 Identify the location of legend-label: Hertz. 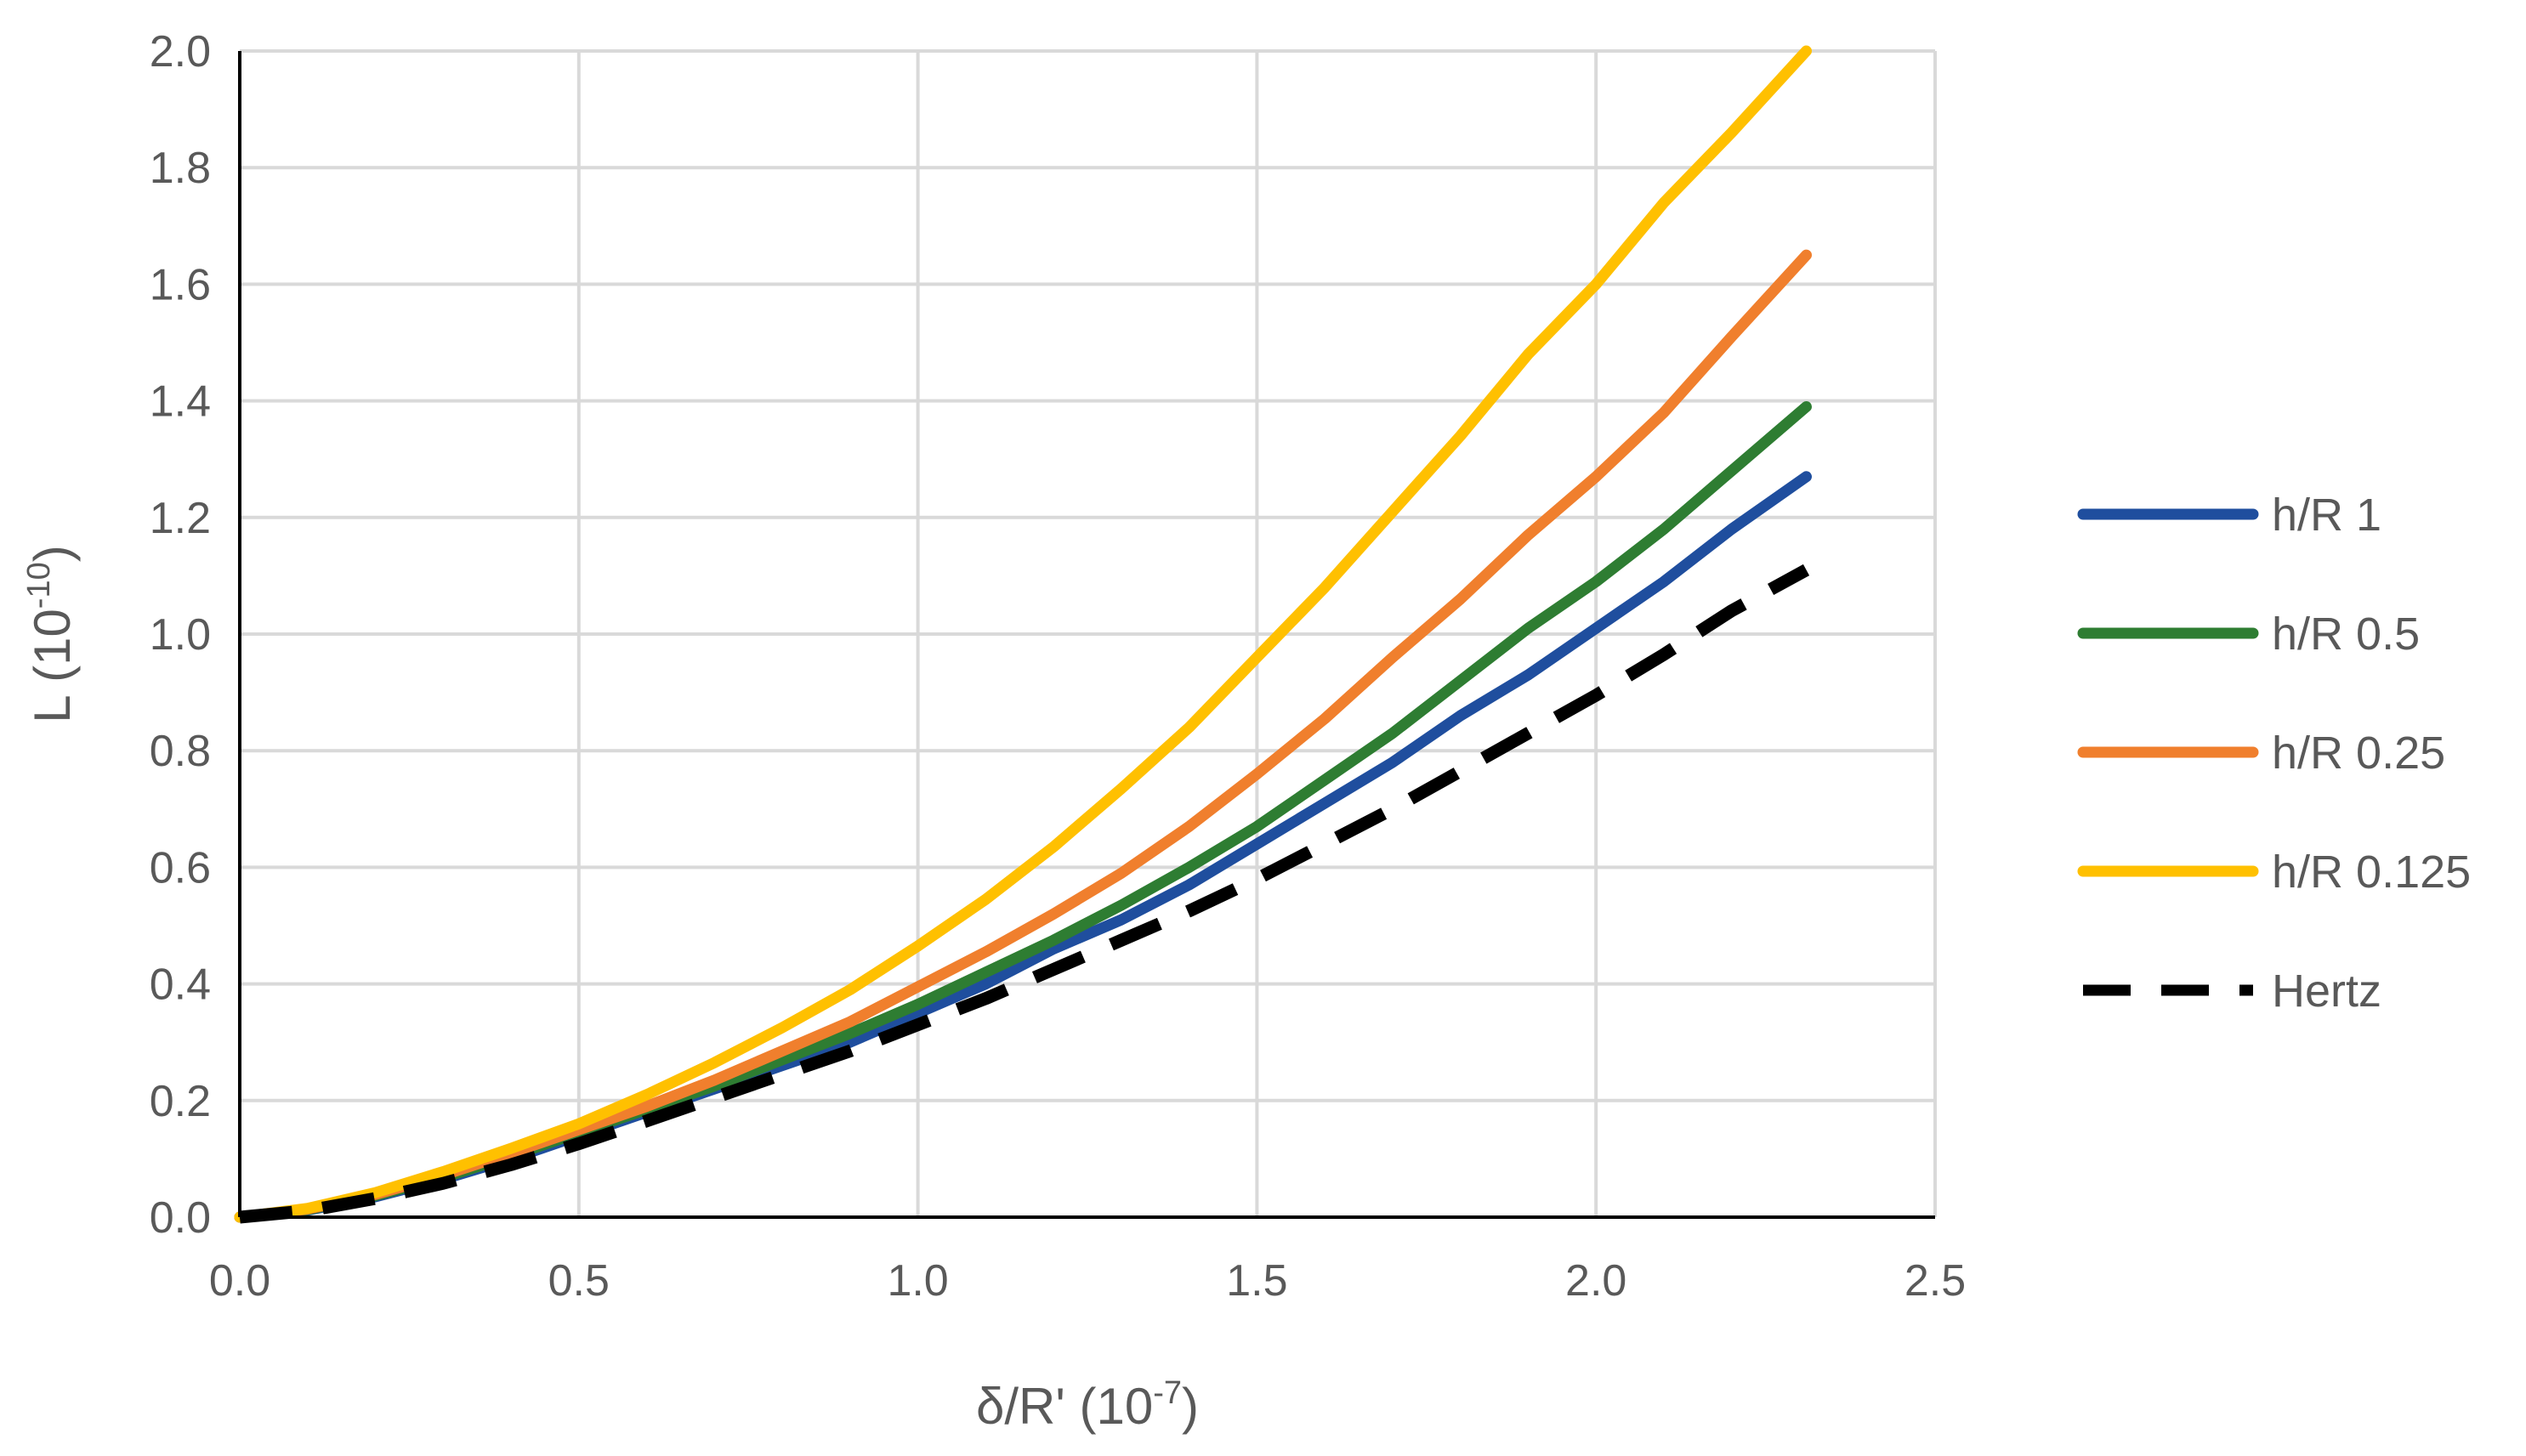
(2326, 992).